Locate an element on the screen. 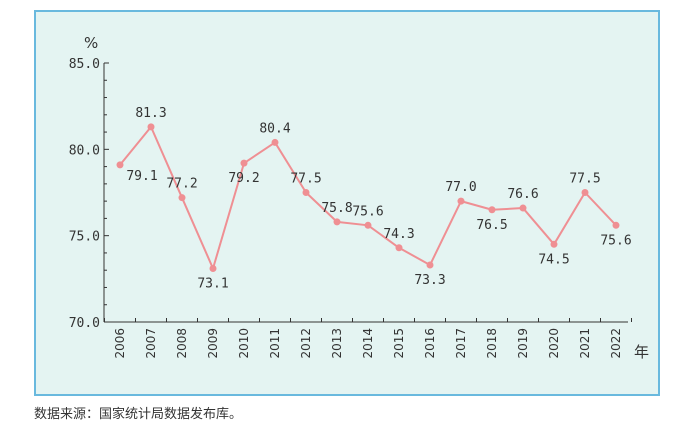  source-note: 数据来源：国家统计局数据发布库。 is located at coordinates (138, 414).